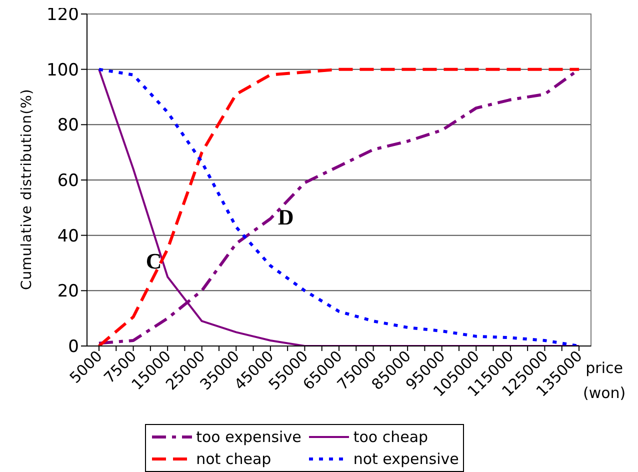 The image size is (638, 472). What do you see at coordinates (234, 459) in the screenshot?
I see `legend-label: not cheap` at bounding box center [234, 459].